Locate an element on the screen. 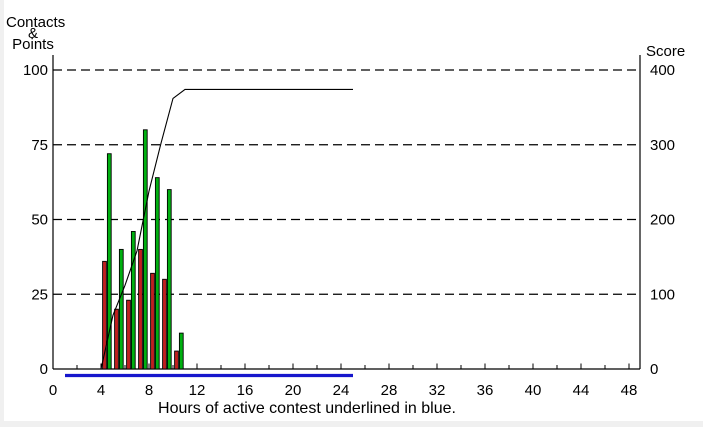  left-axis-title-line-3: Points is located at coordinates (33, 44).